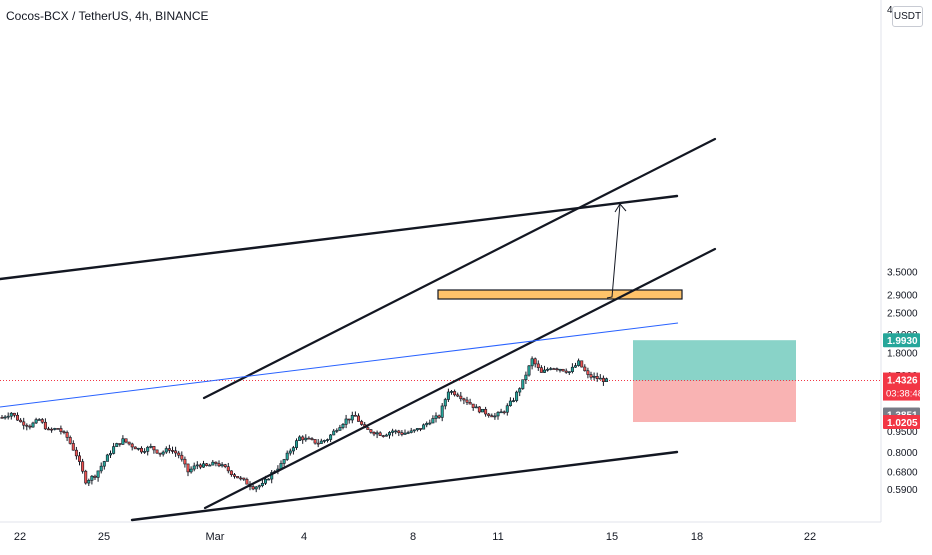 The height and width of the screenshot is (555, 932). What do you see at coordinates (560, 294) in the screenshot?
I see `support-zone-box` at bounding box center [560, 294].